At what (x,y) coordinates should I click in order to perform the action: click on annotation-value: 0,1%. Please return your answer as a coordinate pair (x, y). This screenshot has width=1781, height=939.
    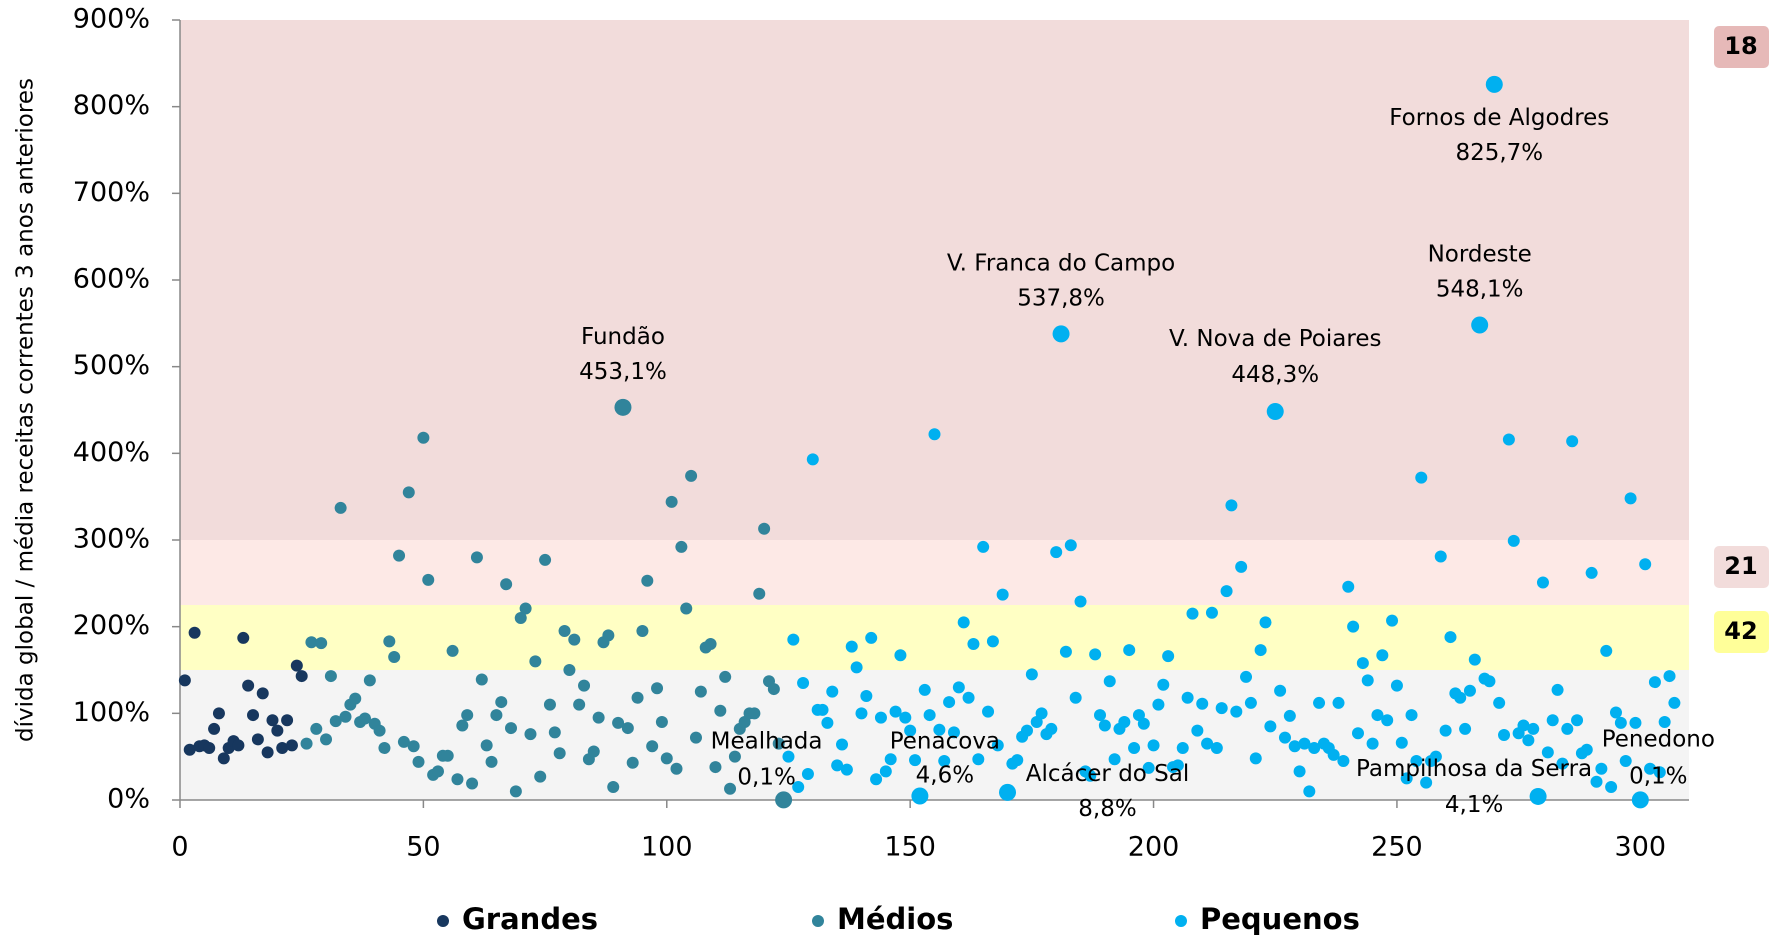
    Looking at the image, I should click on (1658, 776).